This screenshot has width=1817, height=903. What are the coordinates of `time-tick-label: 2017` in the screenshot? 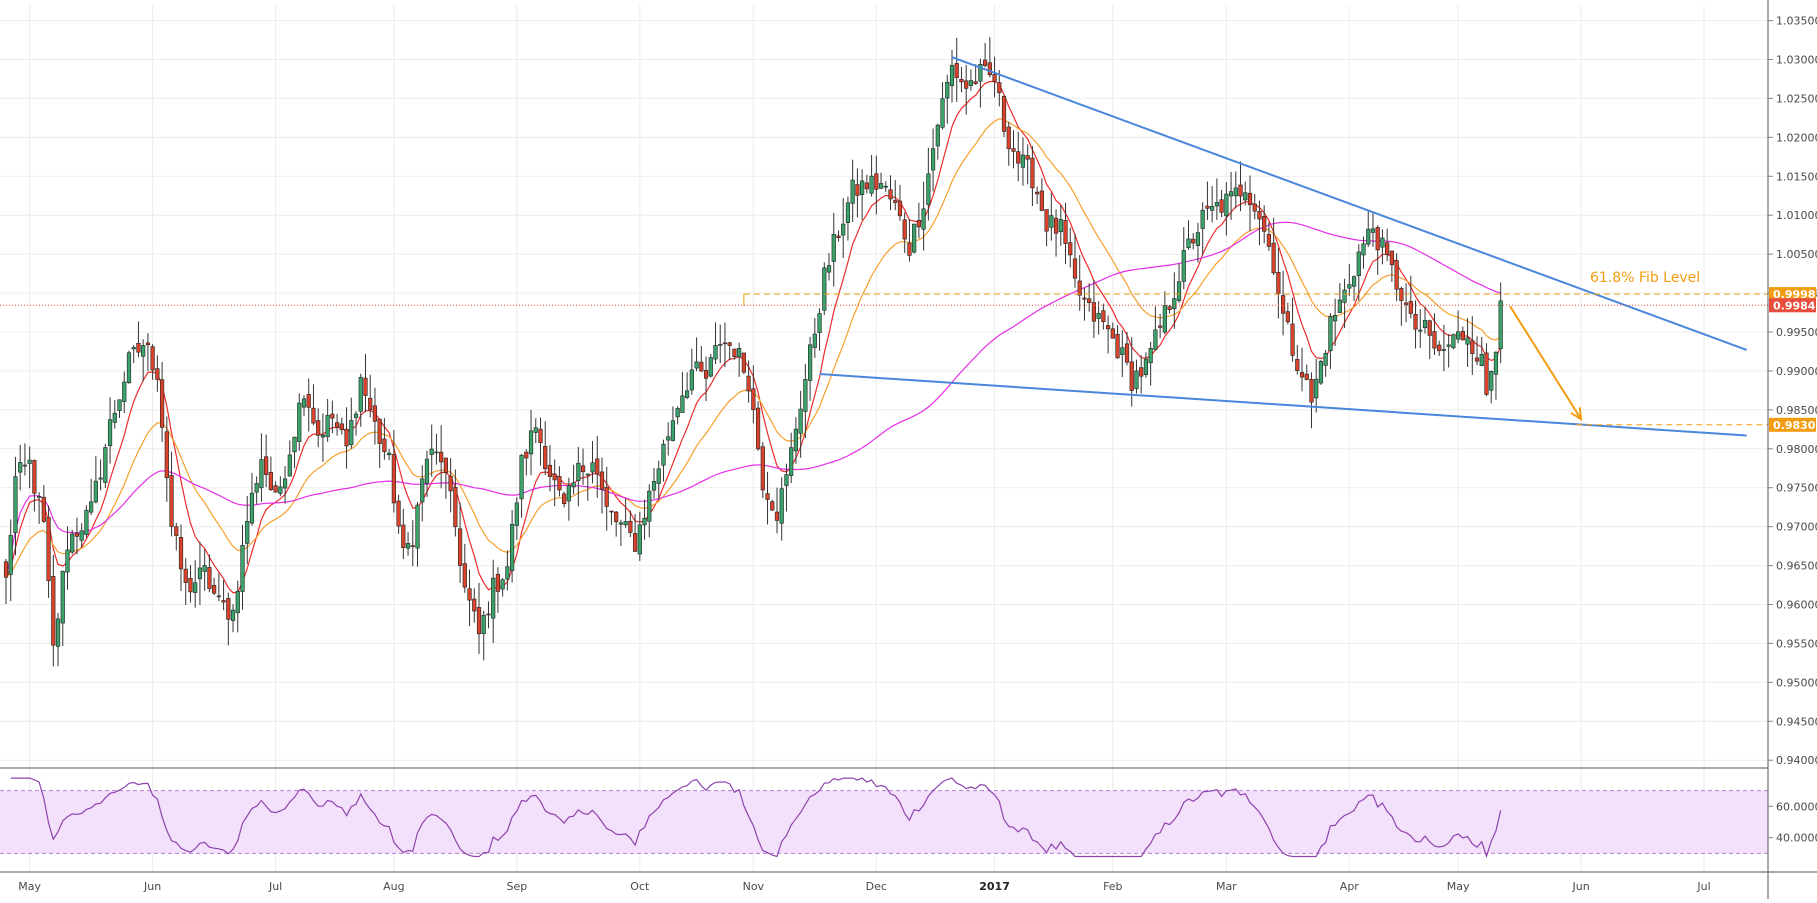 It's located at (994, 886).